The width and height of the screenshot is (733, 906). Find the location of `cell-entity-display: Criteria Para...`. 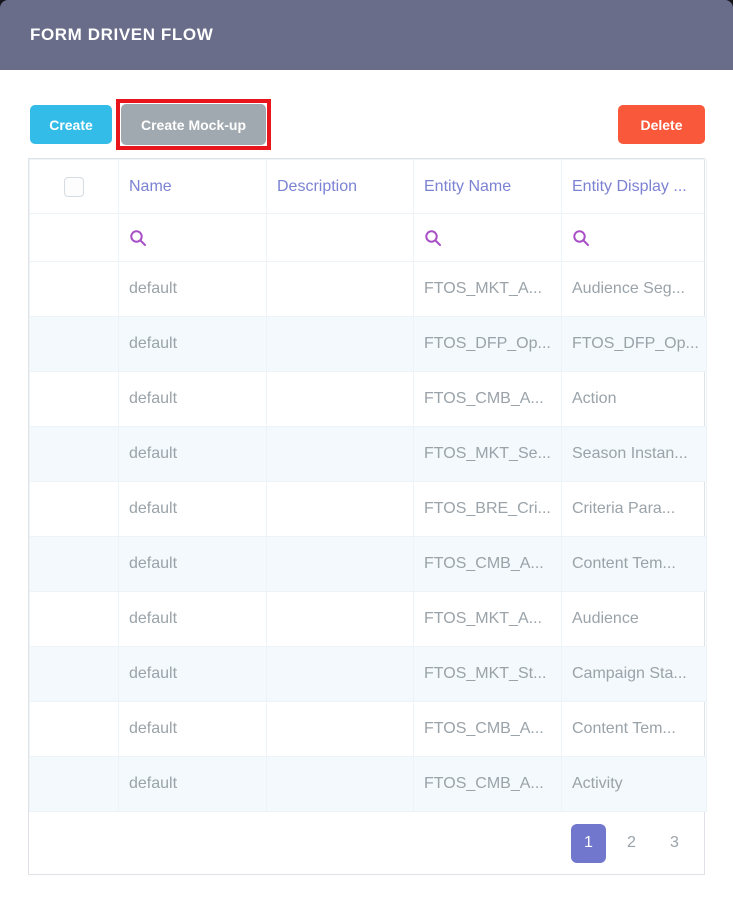

cell-entity-display: Criteria Para... is located at coordinates (634, 509).